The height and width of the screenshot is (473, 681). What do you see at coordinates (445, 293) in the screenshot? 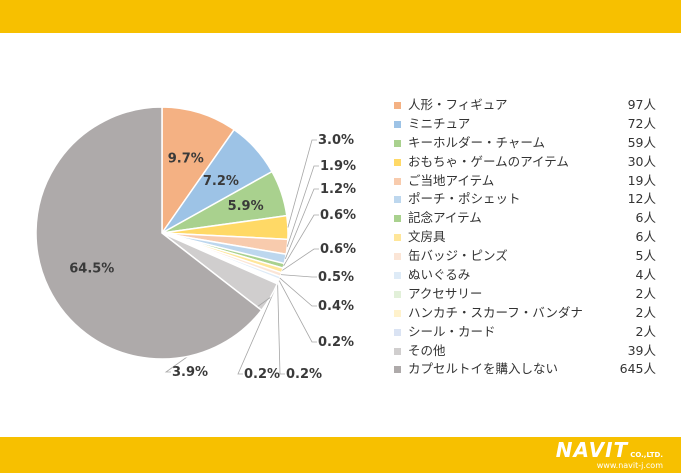
I see `legend-label: アクセサリー` at bounding box center [445, 293].